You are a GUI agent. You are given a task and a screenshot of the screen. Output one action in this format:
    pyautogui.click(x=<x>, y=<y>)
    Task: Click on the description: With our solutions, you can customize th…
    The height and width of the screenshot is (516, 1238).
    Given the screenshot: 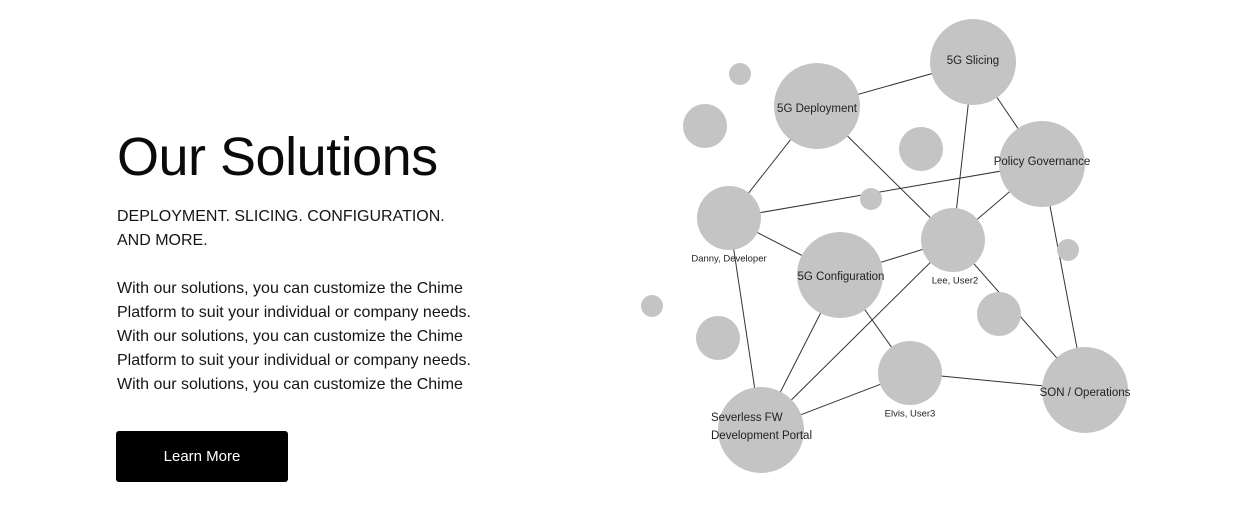 What is the action you would take?
    pyautogui.click(x=327, y=337)
    